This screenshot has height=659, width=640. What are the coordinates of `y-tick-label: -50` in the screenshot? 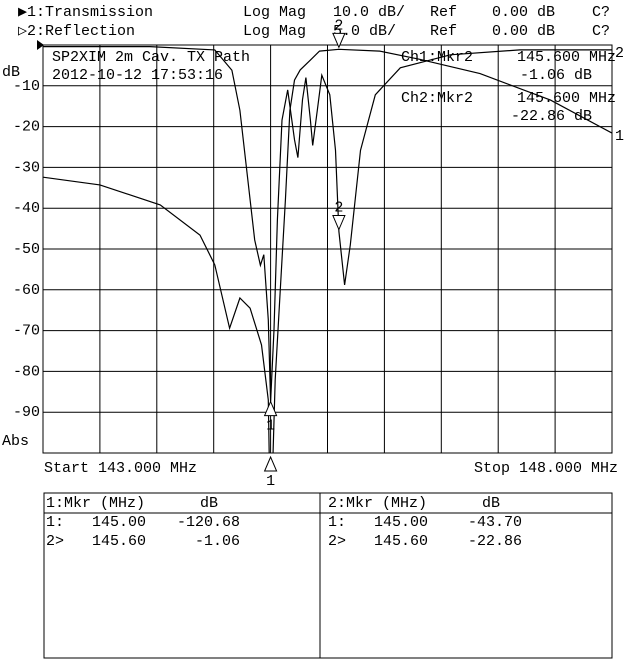 It's located at (26, 249).